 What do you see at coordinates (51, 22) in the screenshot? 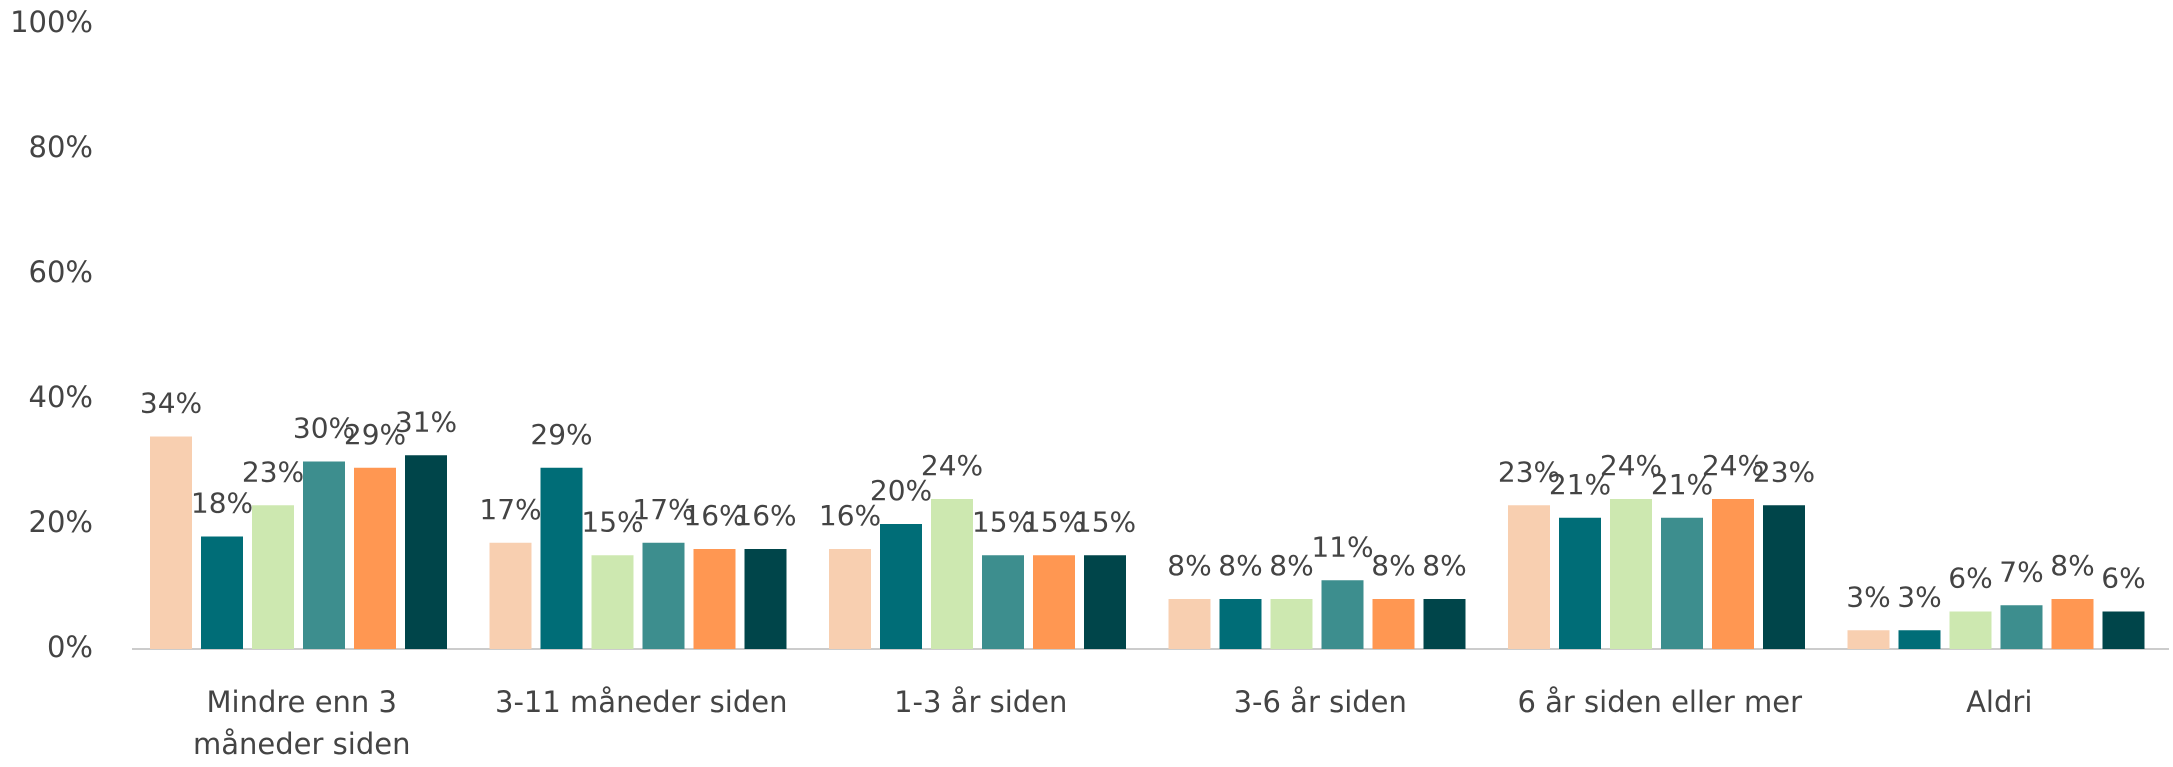
I see `y-tick-label: 100%` at bounding box center [51, 22].